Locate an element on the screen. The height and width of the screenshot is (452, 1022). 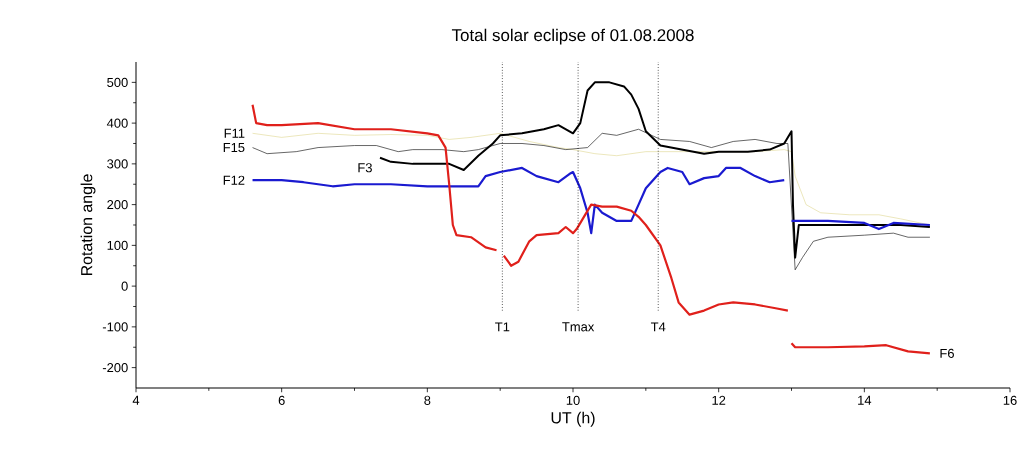
y-tick-label: 200 is located at coordinates (117, 205).